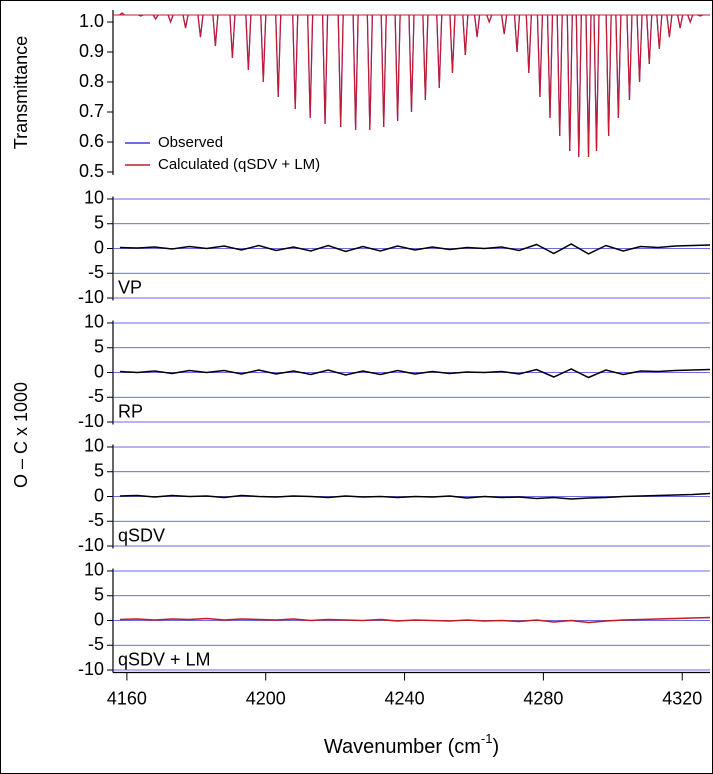 The width and height of the screenshot is (713, 774). Describe the element at coordinates (130, 411) in the screenshot. I see `panel-label: RP` at that location.